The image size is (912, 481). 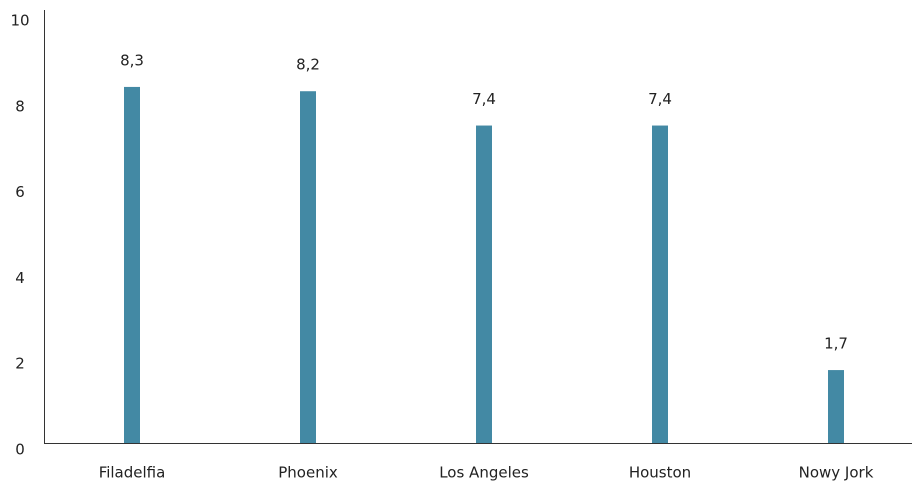 I want to click on y-tick-label: 4, so click(x=20, y=278).